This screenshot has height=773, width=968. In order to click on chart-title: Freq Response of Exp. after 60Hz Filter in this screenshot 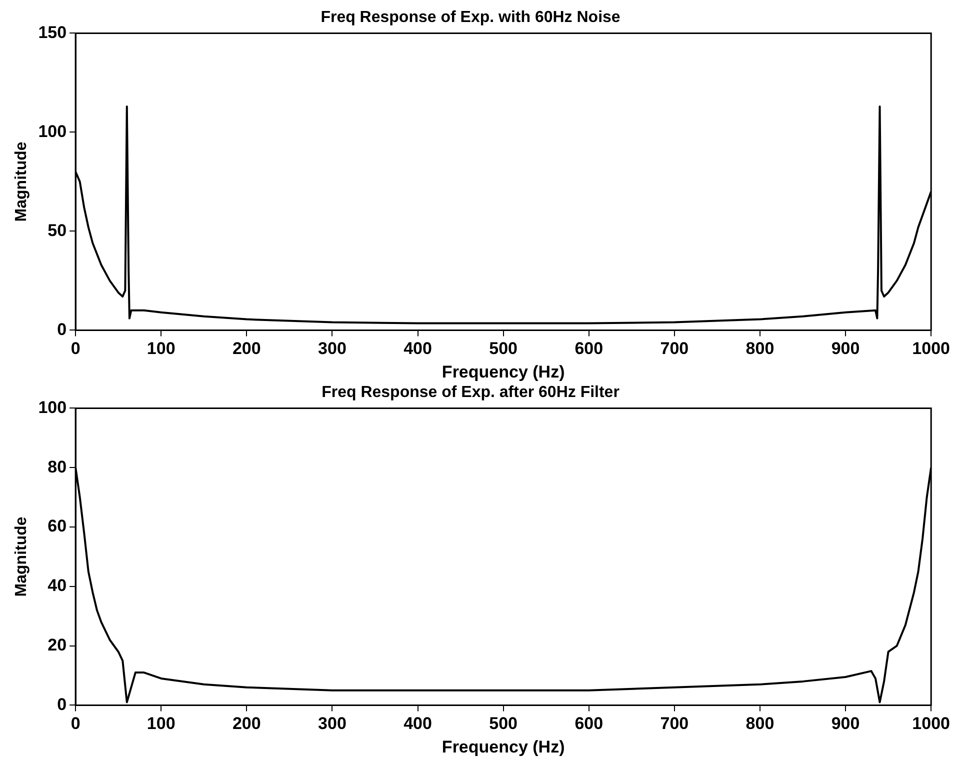, I will do `click(471, 393)`.